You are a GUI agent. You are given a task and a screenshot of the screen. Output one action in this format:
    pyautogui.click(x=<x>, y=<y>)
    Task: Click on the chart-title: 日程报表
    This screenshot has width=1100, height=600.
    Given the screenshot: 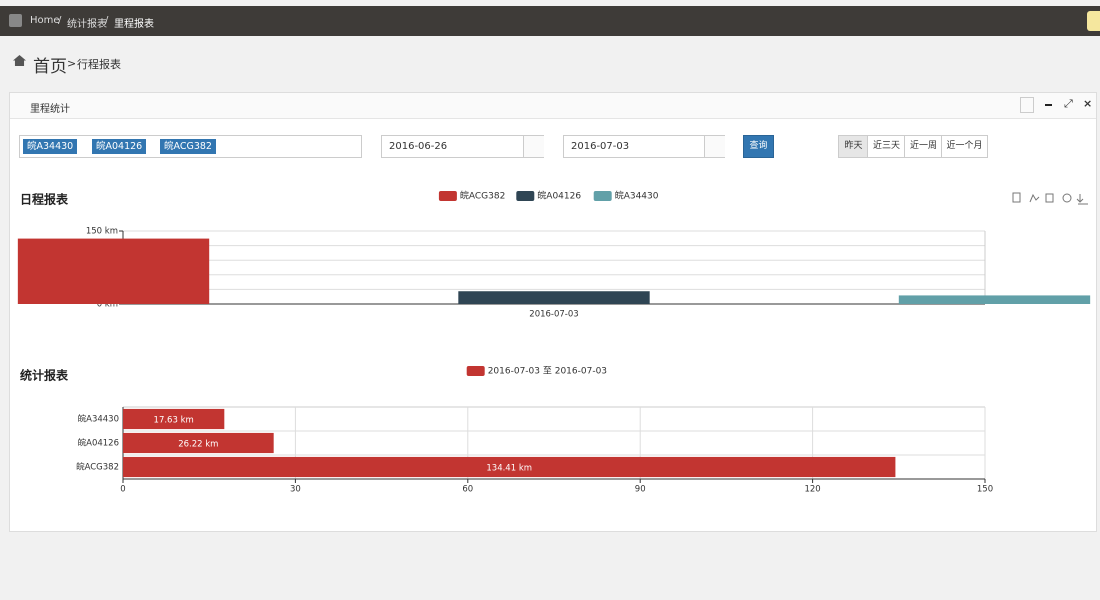 What is the action you would take?
    pyautogui.click(x=44, y=199)
    